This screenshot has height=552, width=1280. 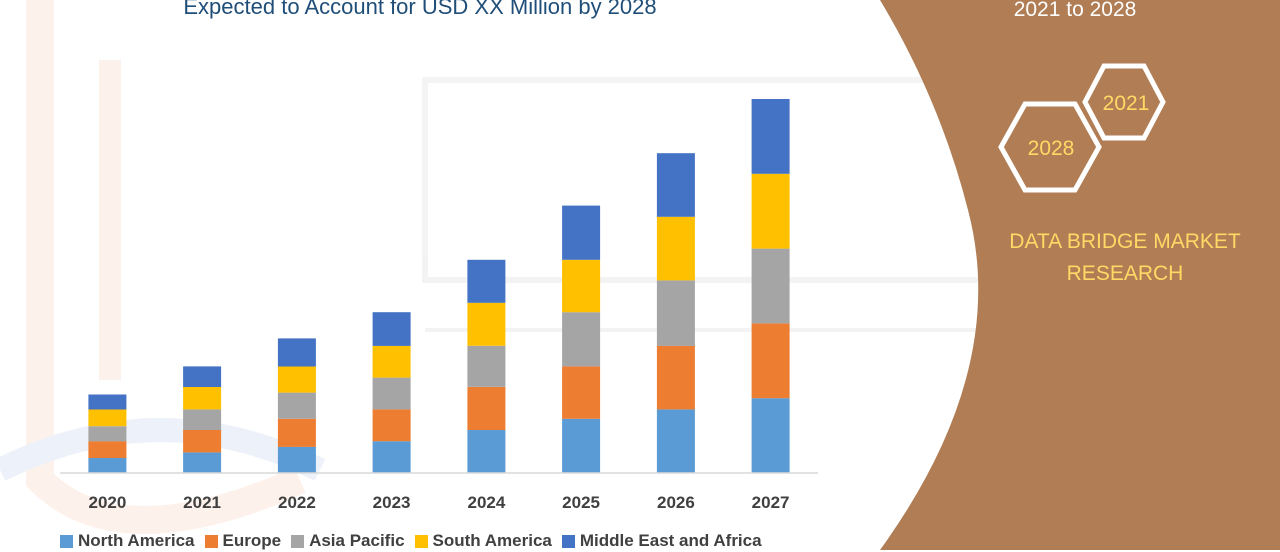 I want to click on bar-2023-south-america, so click(x=391, y=361).